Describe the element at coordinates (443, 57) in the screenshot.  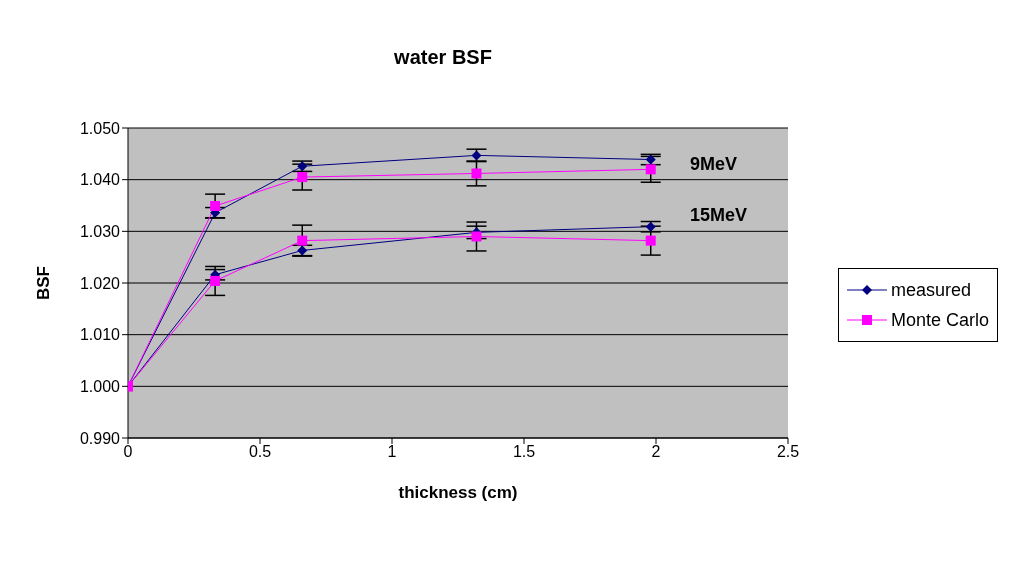
I see `chart-title: water BSF` at that location.